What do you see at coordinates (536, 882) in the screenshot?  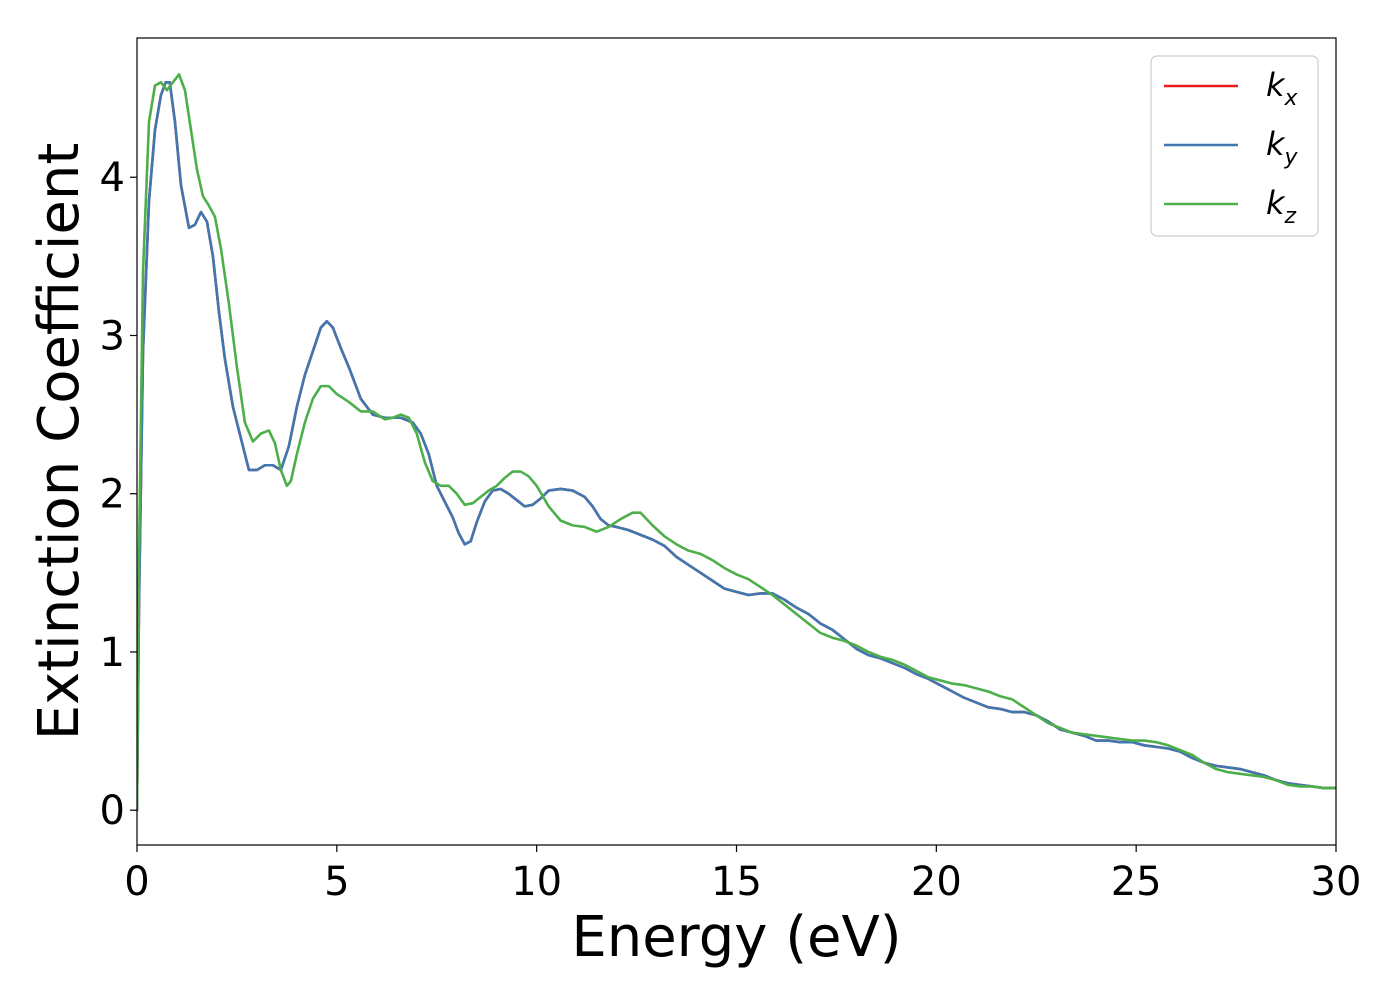 I see `x-tick-label: 10` at bounding box center [536, 882].